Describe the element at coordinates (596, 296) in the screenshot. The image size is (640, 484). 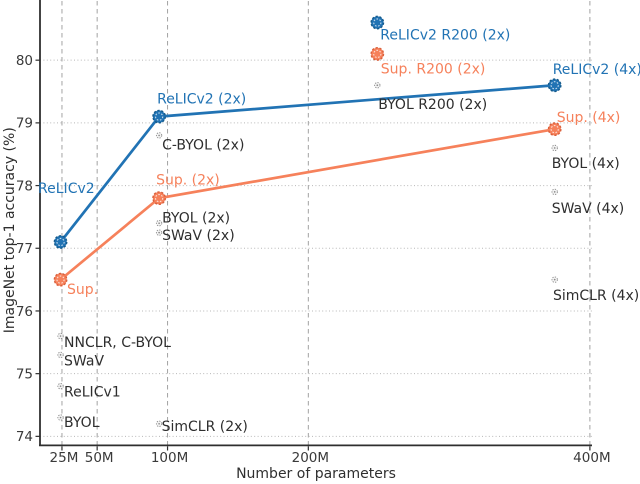
I see `annotation-simclr-4x: SimCLR (4x)` at that location.